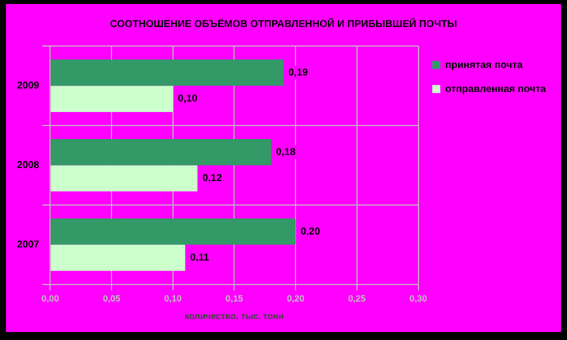  What do you see at coordinates (28, 86) in the screenshot?
I see `y-tick-label: 2009` at bounding box center [28, 86].